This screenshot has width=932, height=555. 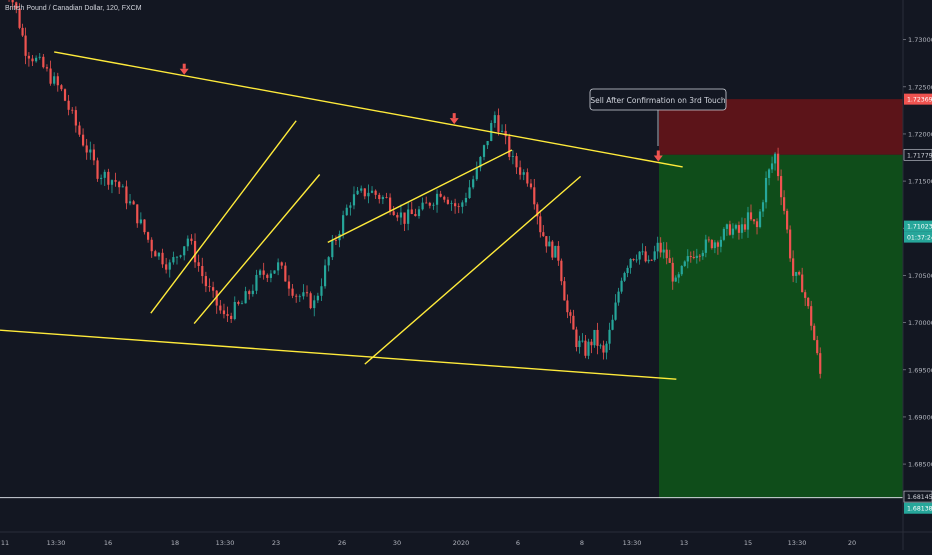 I want to click on annotation-text: Sell After Confirmation on 3rd Touch, so click(x=658, y=100).